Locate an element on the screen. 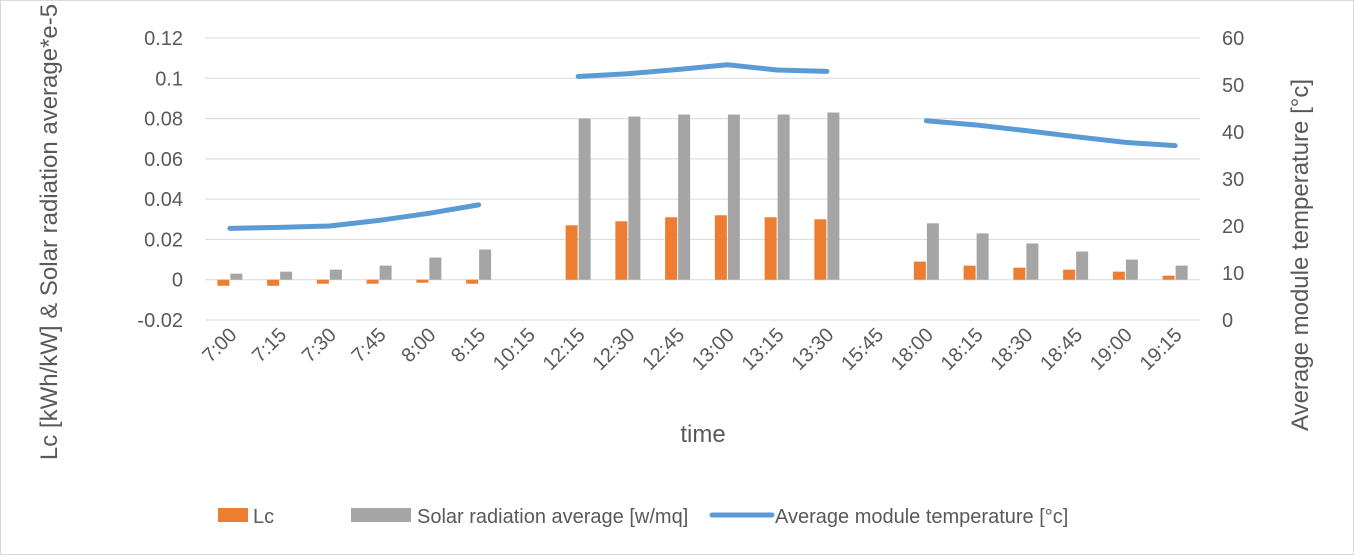 This screenshot has height=555, width=1354. y-left-tick-label: -0.02 is located at coordinates (160, 321).